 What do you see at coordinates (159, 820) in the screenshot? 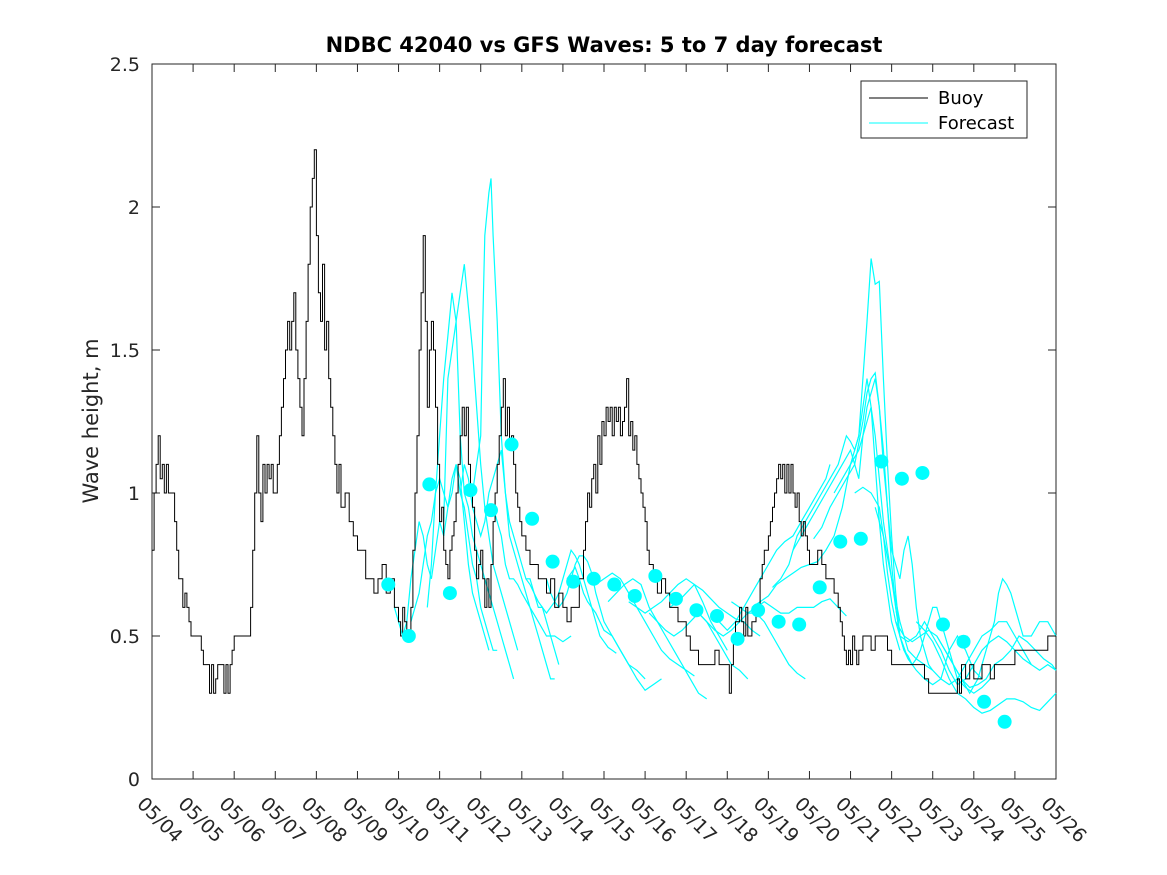
I see `x-tick-label: 05/04` at bounding box center [159, 820].